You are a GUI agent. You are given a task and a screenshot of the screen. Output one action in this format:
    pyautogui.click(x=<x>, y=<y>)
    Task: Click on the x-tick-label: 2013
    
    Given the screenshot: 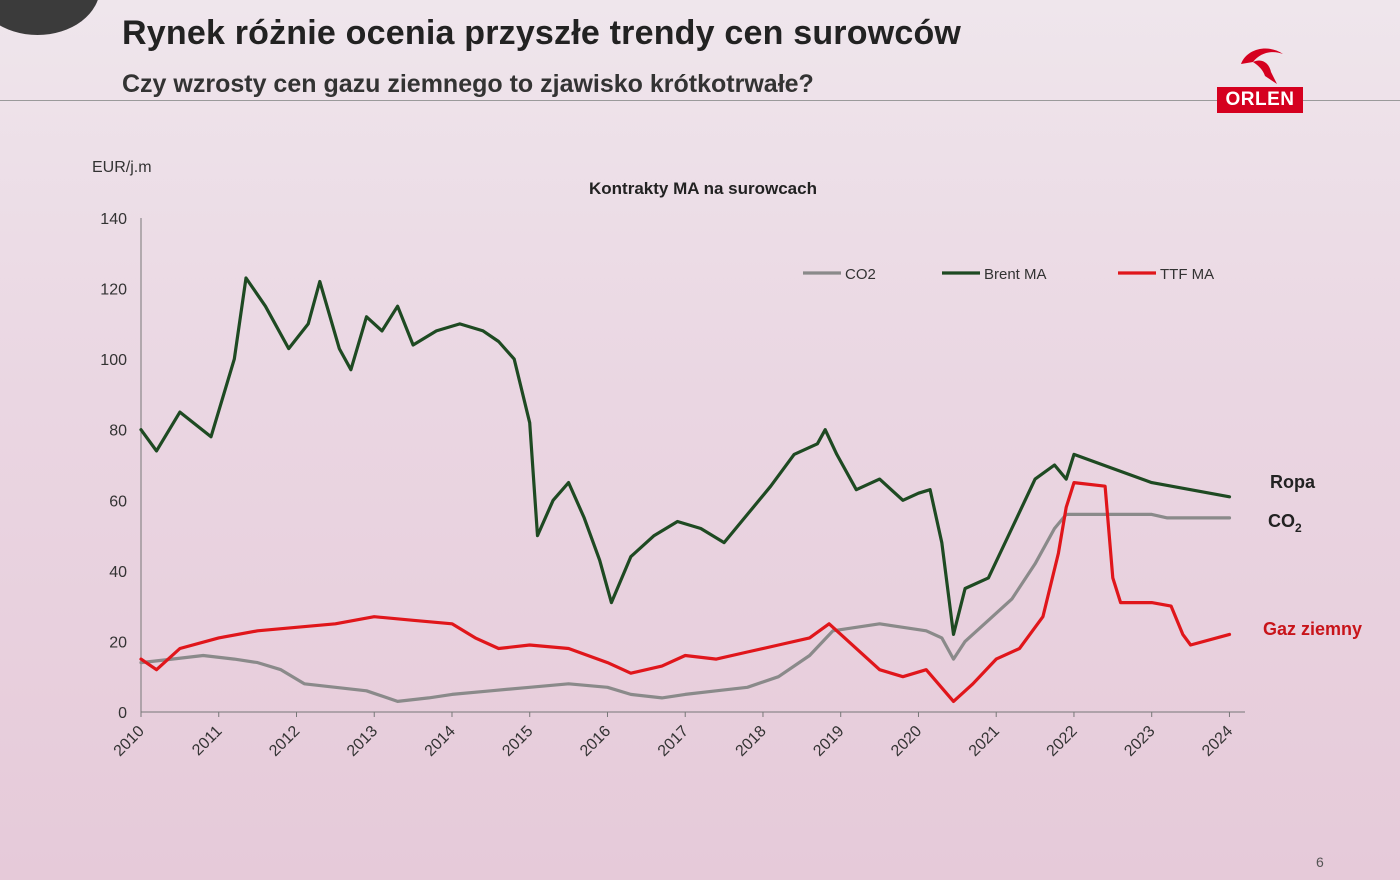 What is the action you would take?
    pyautogui.click(x=362, y=741)
    